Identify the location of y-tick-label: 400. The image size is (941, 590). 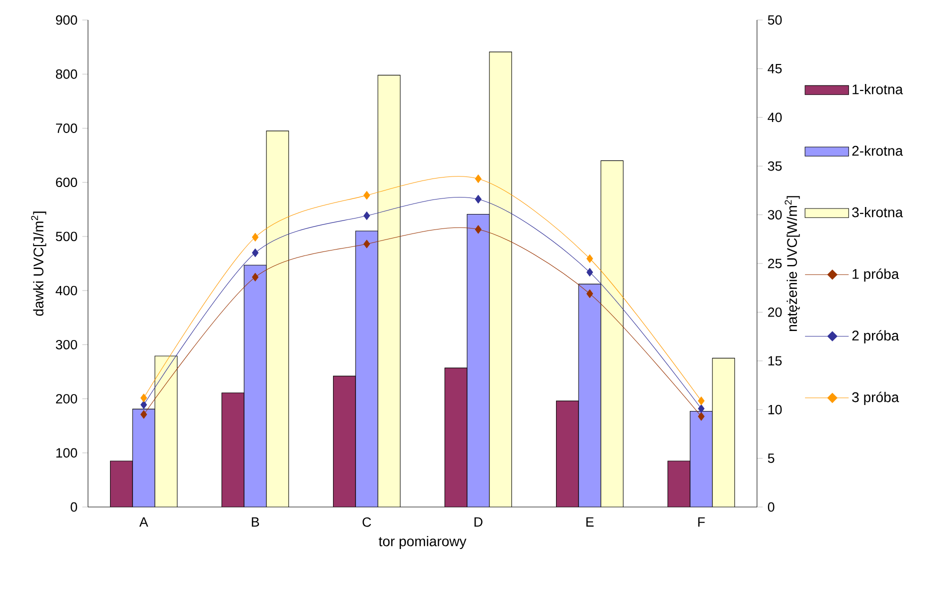
(67, 291).